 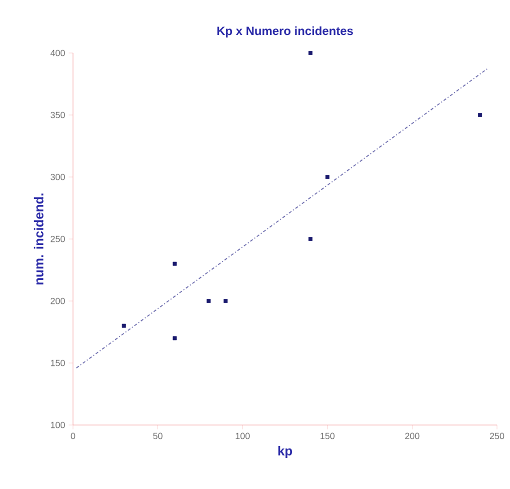 I want to click on chart-title: Kp x Numero incidentes, so click(x=285, y=32).